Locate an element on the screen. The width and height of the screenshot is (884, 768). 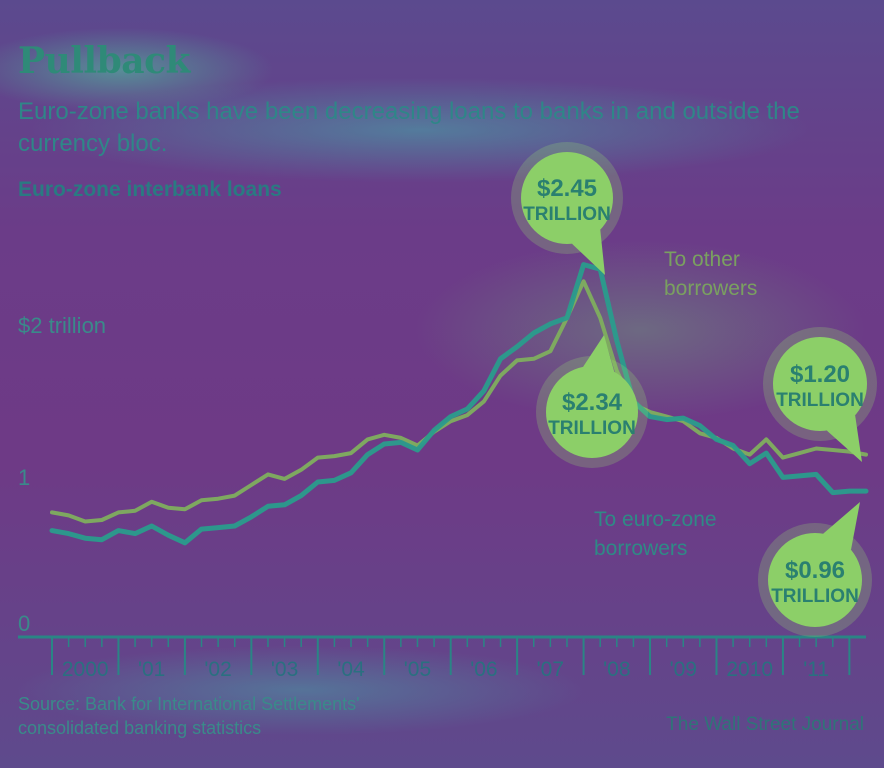
y-tick-label-0: 0 is located at coordinates (24, 623).